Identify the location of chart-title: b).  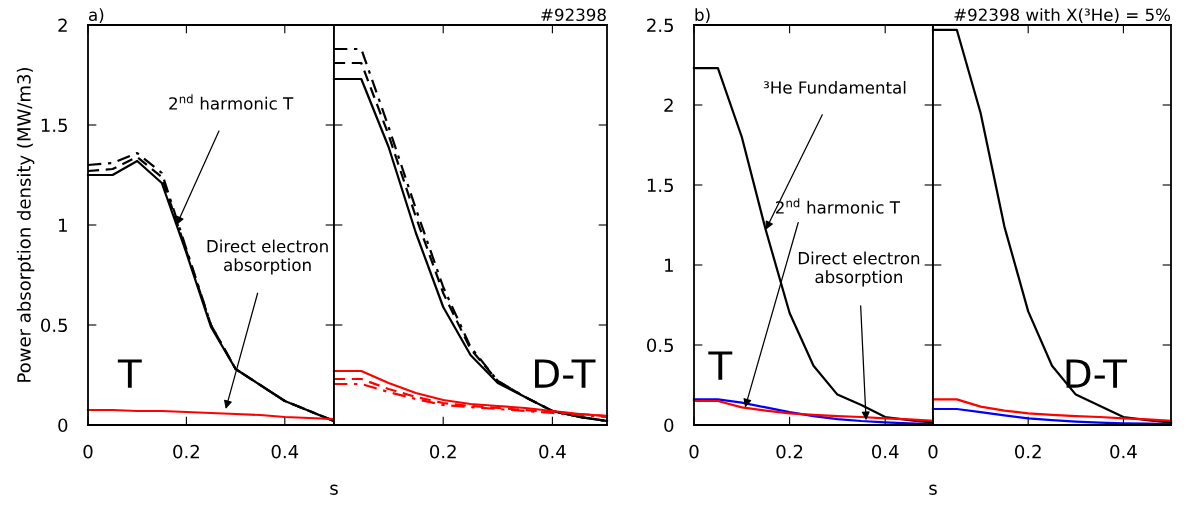
(702, 16).